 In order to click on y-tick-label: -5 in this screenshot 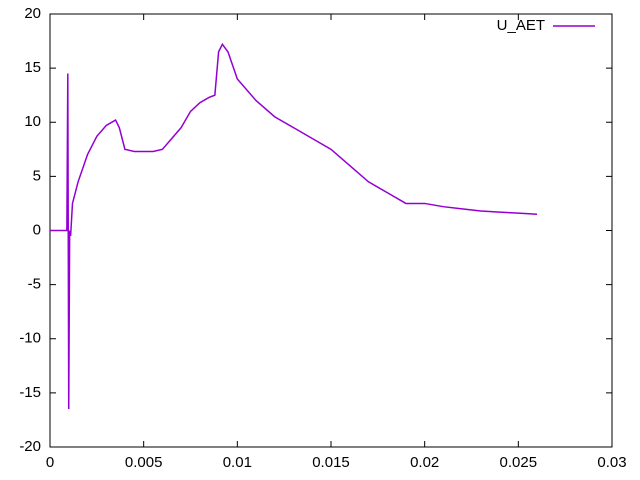, I will do `click(34, 284)`.